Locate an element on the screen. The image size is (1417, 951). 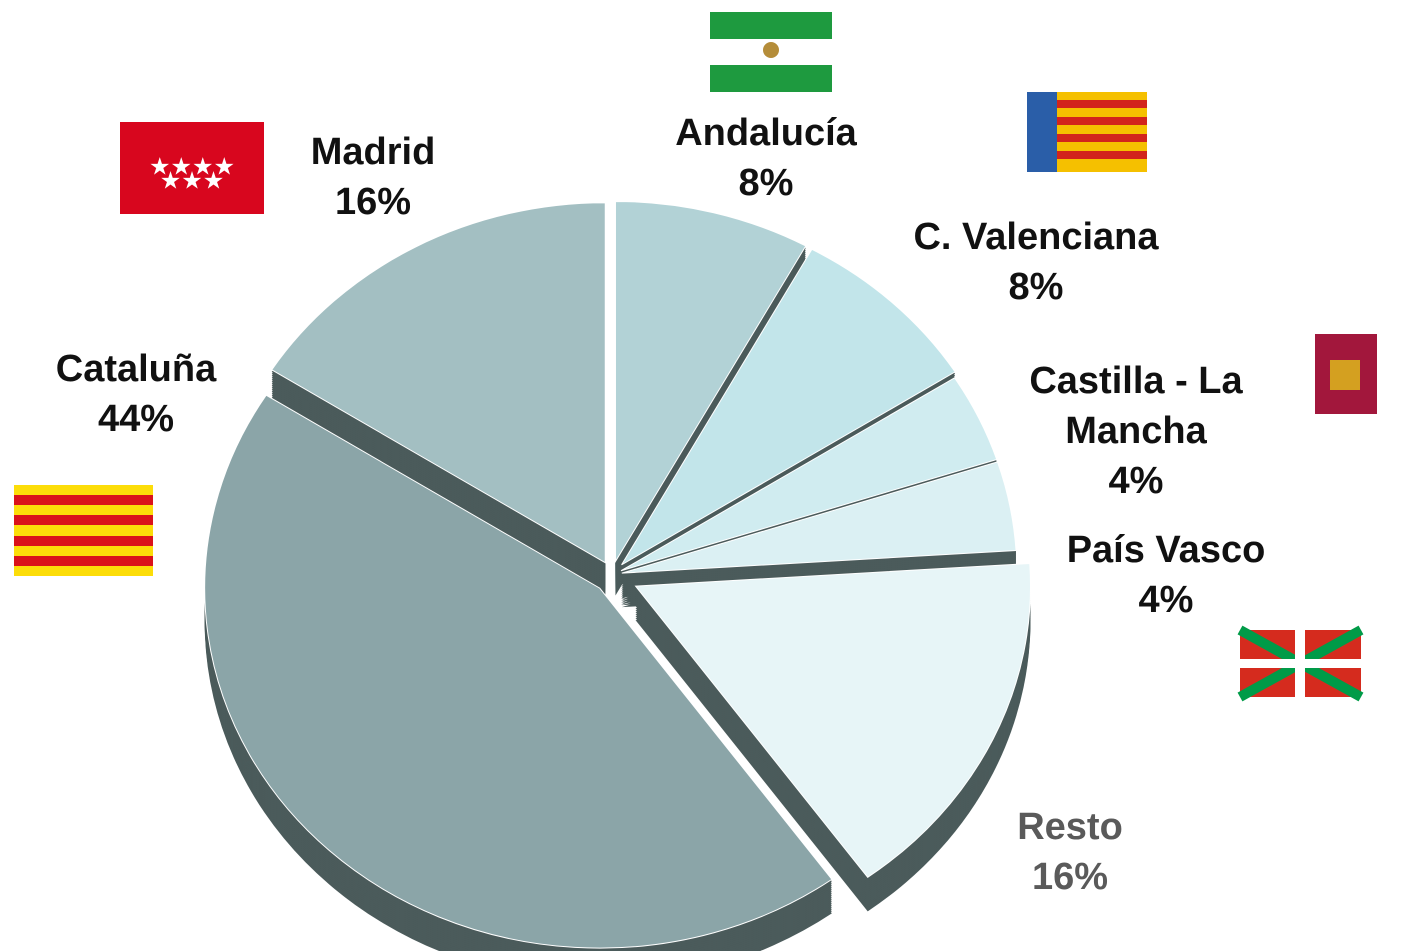
flag-madrid: ★★★★ ★★★ is located at coordinates (192, 168).